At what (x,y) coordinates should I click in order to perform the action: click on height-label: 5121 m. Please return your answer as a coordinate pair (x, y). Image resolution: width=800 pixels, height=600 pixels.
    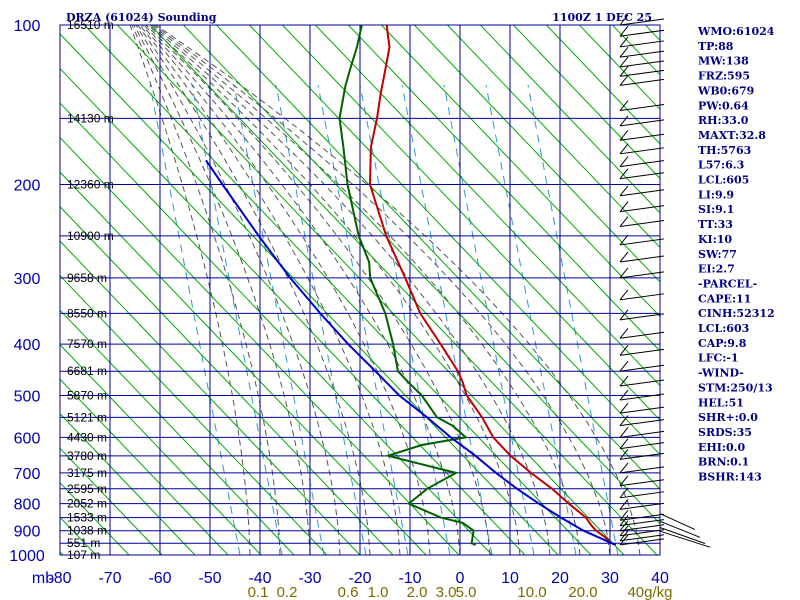
    Looking at the image, I should click on (87, 417).